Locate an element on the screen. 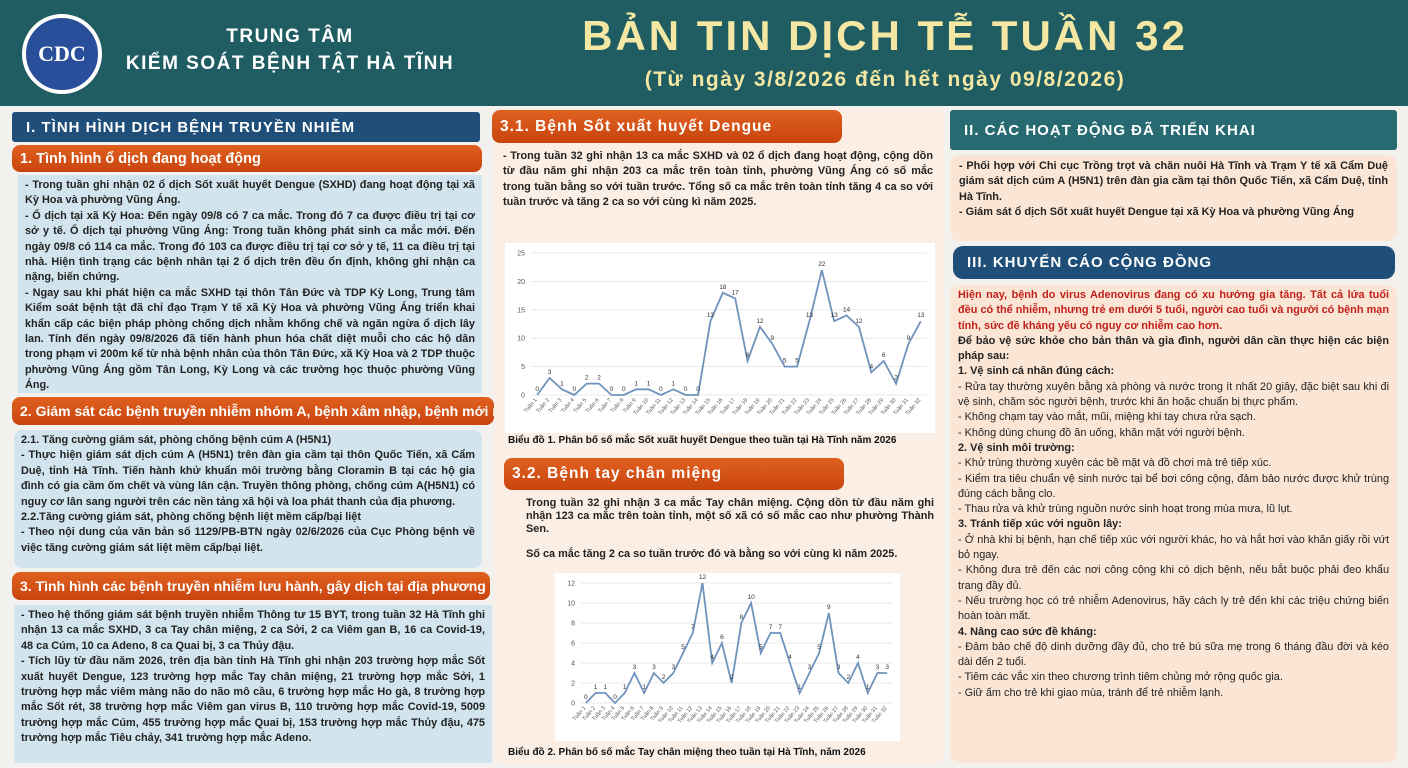 This screenshot has height=768, width=1408. title: BẢN TIN DỊCH TỄ TUẦN 32 is located at coordinates (885, 35).